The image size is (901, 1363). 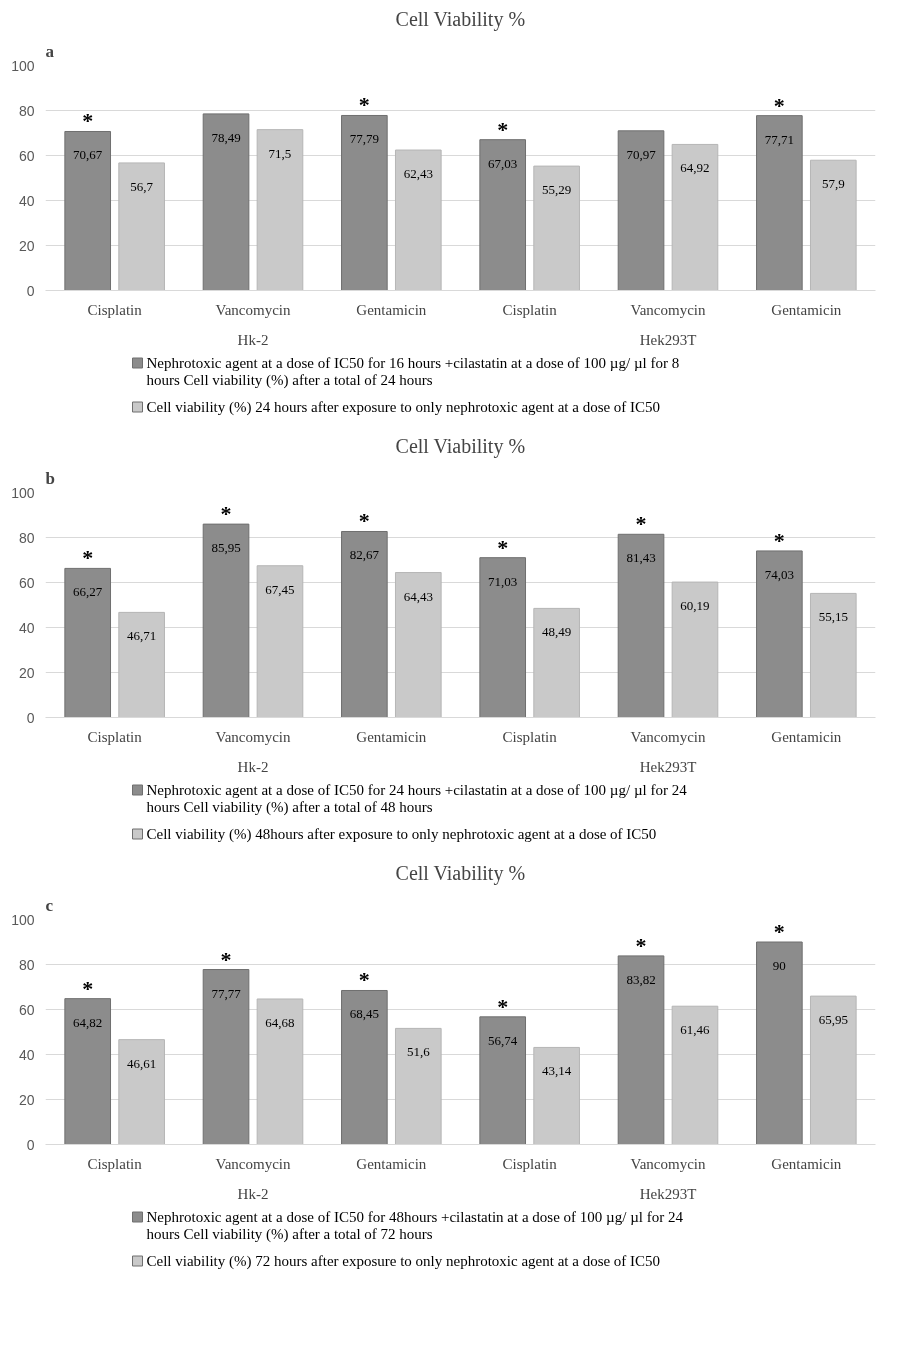 I want to click on data-label: 62,43, so click(x=418, y=174).